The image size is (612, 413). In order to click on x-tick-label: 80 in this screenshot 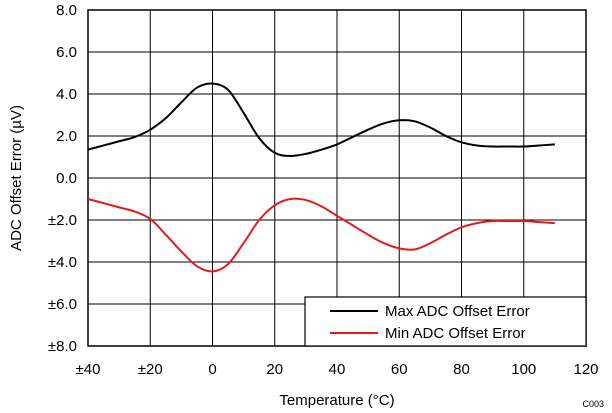, I will do `click(461, 369)`.